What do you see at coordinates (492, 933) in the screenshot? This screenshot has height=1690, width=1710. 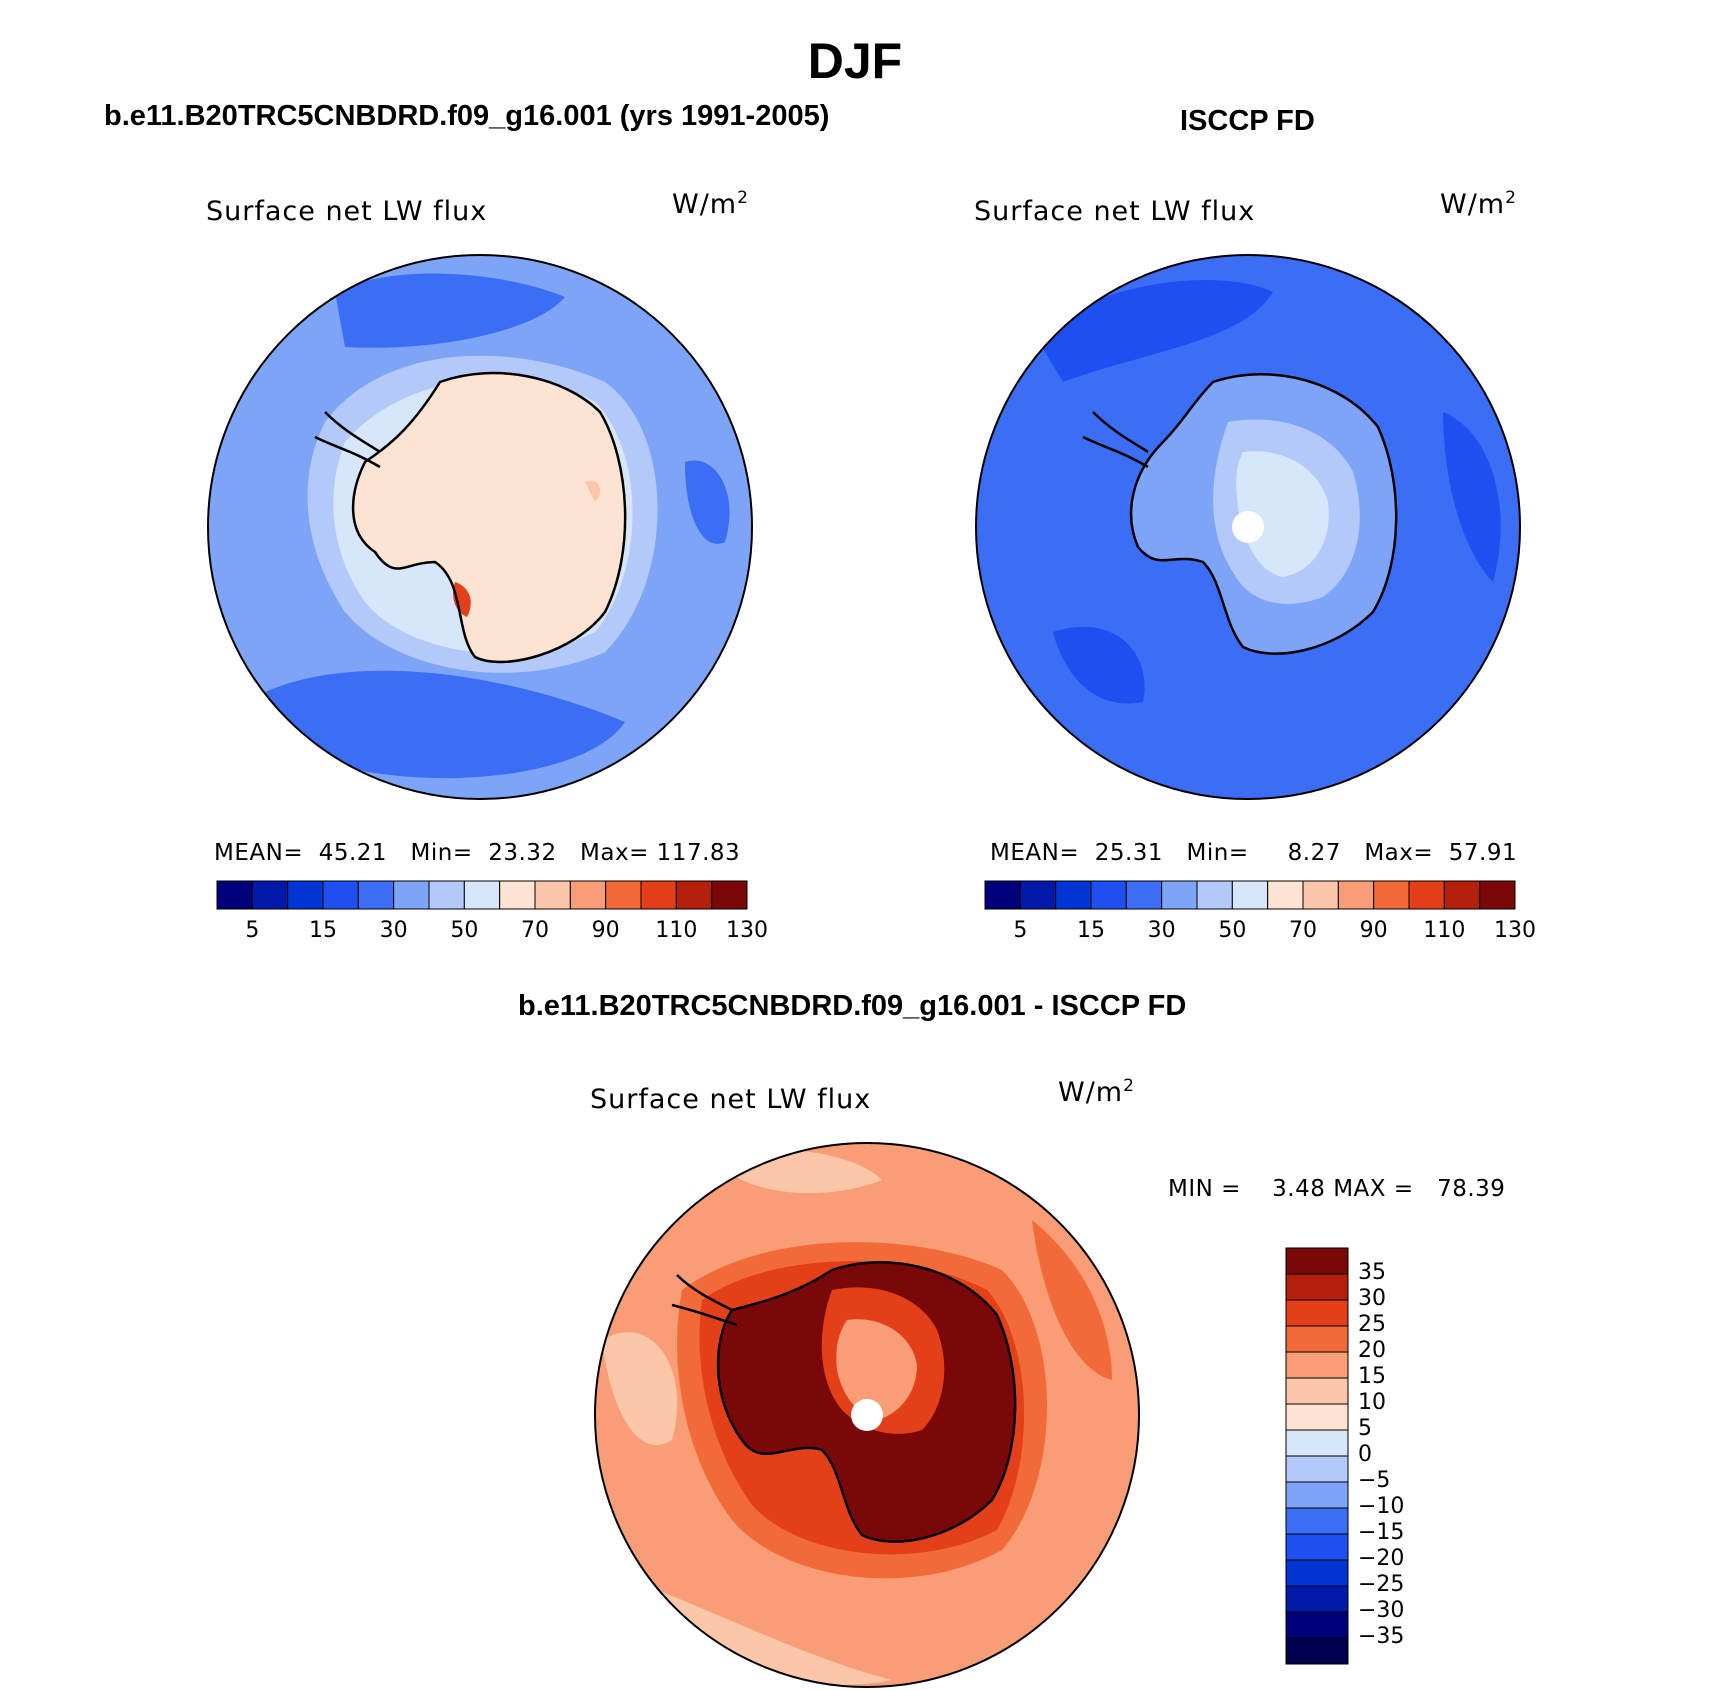 I see `model-colorbar-ticks: 5 15 30 50 70 90 110 130` at bounding box center [492, 933].